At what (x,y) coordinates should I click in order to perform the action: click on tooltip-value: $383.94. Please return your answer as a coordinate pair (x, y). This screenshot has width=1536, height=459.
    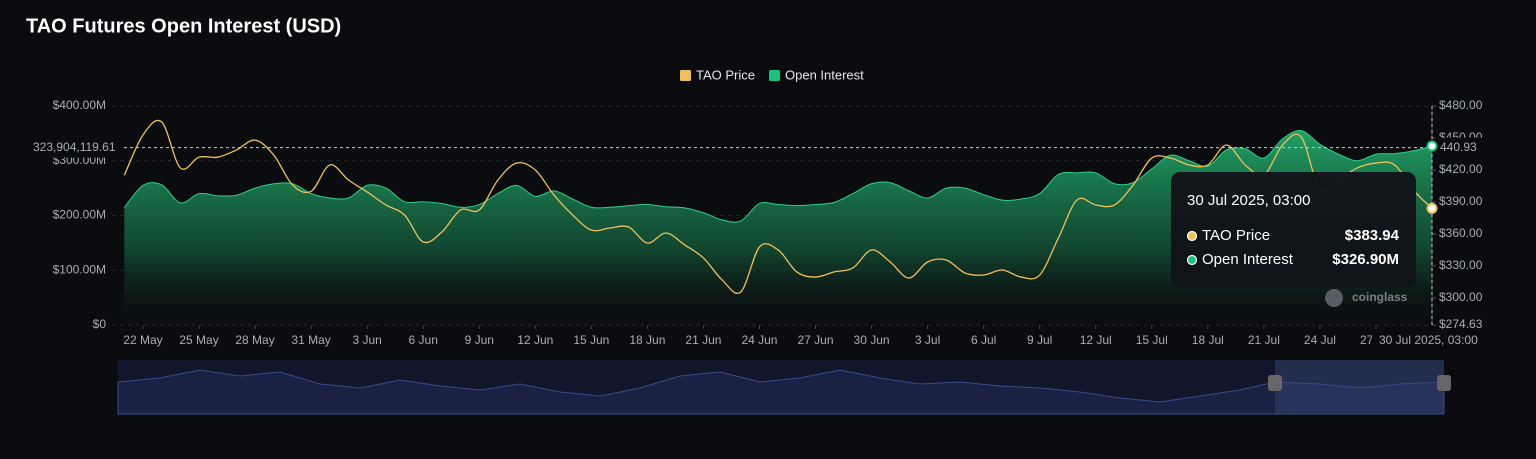
    Looking at the image, I should click on (1372, 235).